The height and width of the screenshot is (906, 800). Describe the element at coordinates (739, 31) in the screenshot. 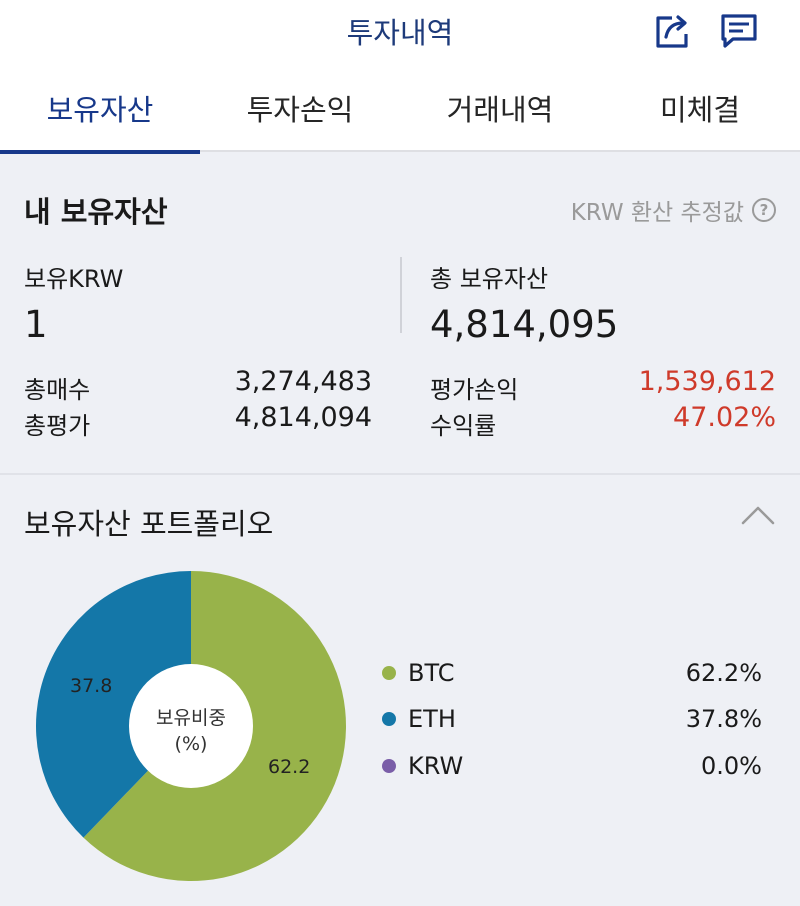

I see `chat-icon` at that location.